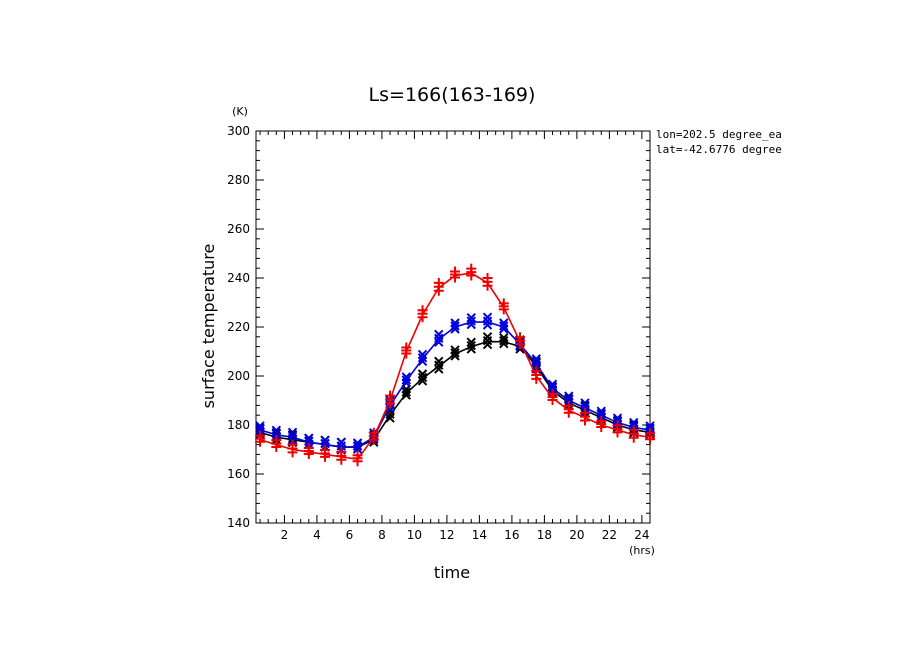 The width and height of the screenshot is (904, 654). Describe the element at coordinates (479, 535) in the screenshot. I see `x-tick-label: 14` at that location.